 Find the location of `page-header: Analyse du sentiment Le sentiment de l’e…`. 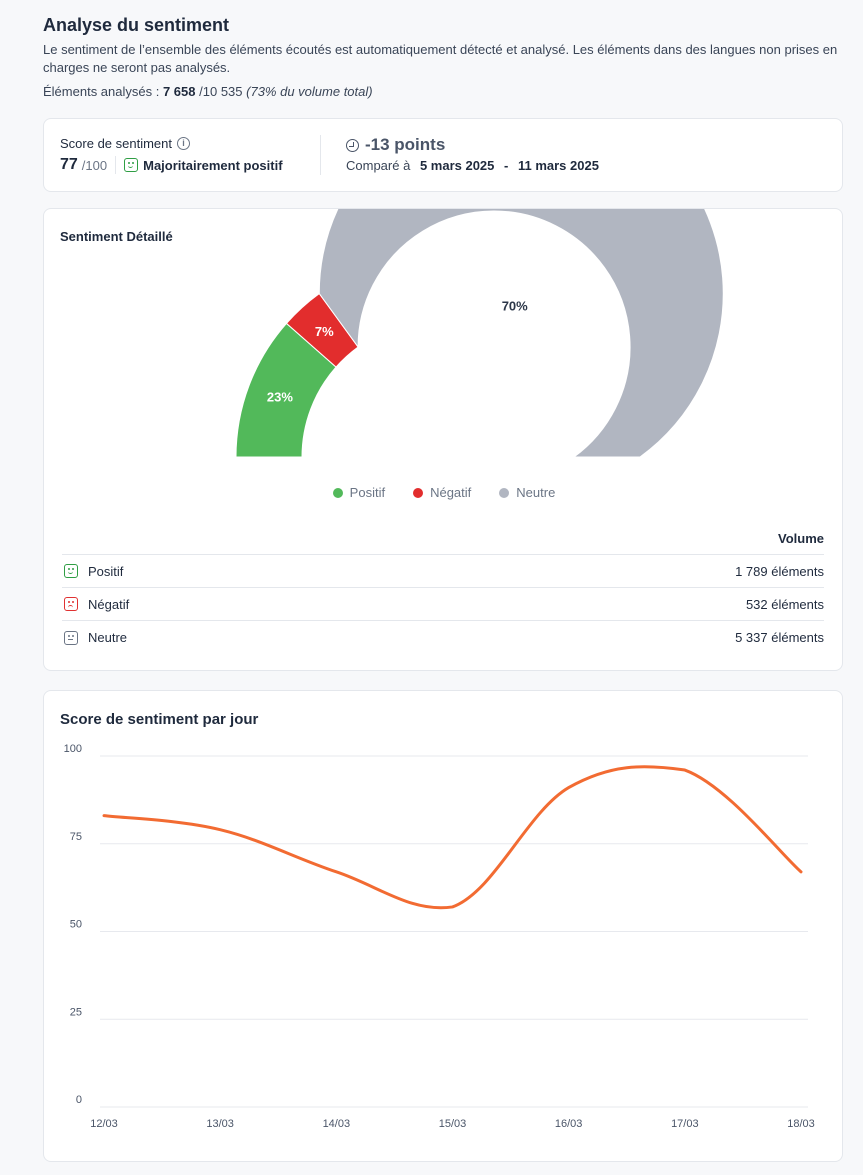

page-header: Analyse du sentiment Le sentiment de l’e… is located at coordinates (443, 57).